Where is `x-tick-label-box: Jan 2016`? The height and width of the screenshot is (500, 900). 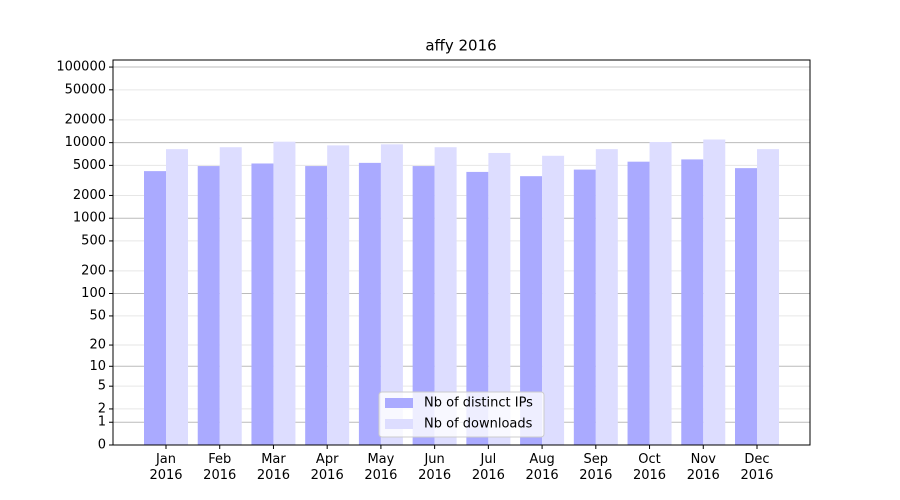
x-tick-label-box: Jan 2016 is located at coordinates (166, 467).